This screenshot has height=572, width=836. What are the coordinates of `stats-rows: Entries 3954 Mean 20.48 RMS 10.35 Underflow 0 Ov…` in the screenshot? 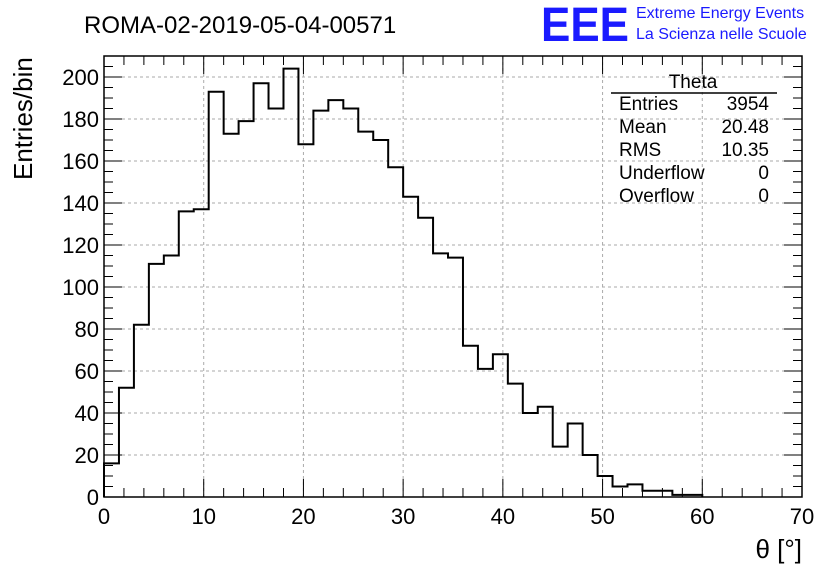 It's located at (694, 150).